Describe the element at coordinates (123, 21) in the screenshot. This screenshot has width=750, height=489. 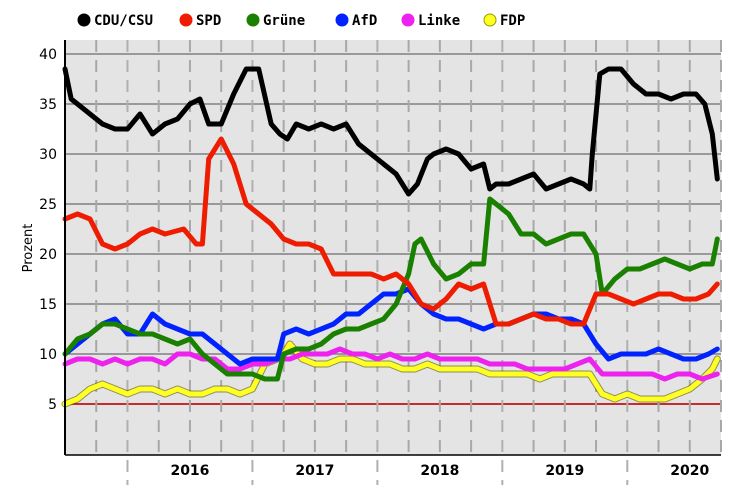
I see `legend-label: CDU/CSU` at that location.